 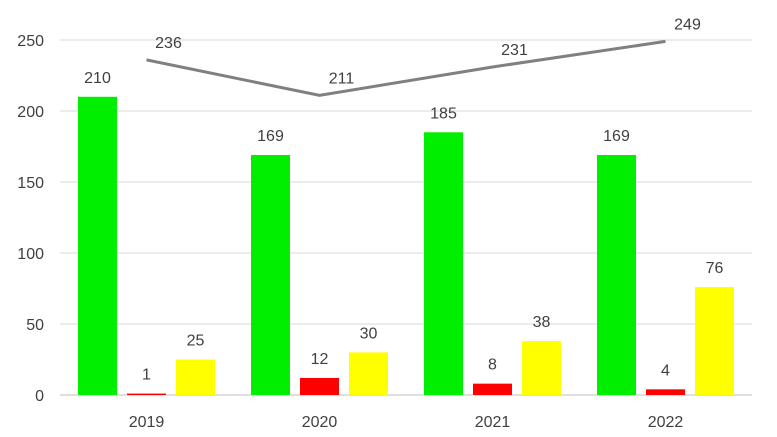 What do you see at coordinates (30, 183) in the screenshot?
I see `y-tick-label: 150` at bounding box center [30, 183].